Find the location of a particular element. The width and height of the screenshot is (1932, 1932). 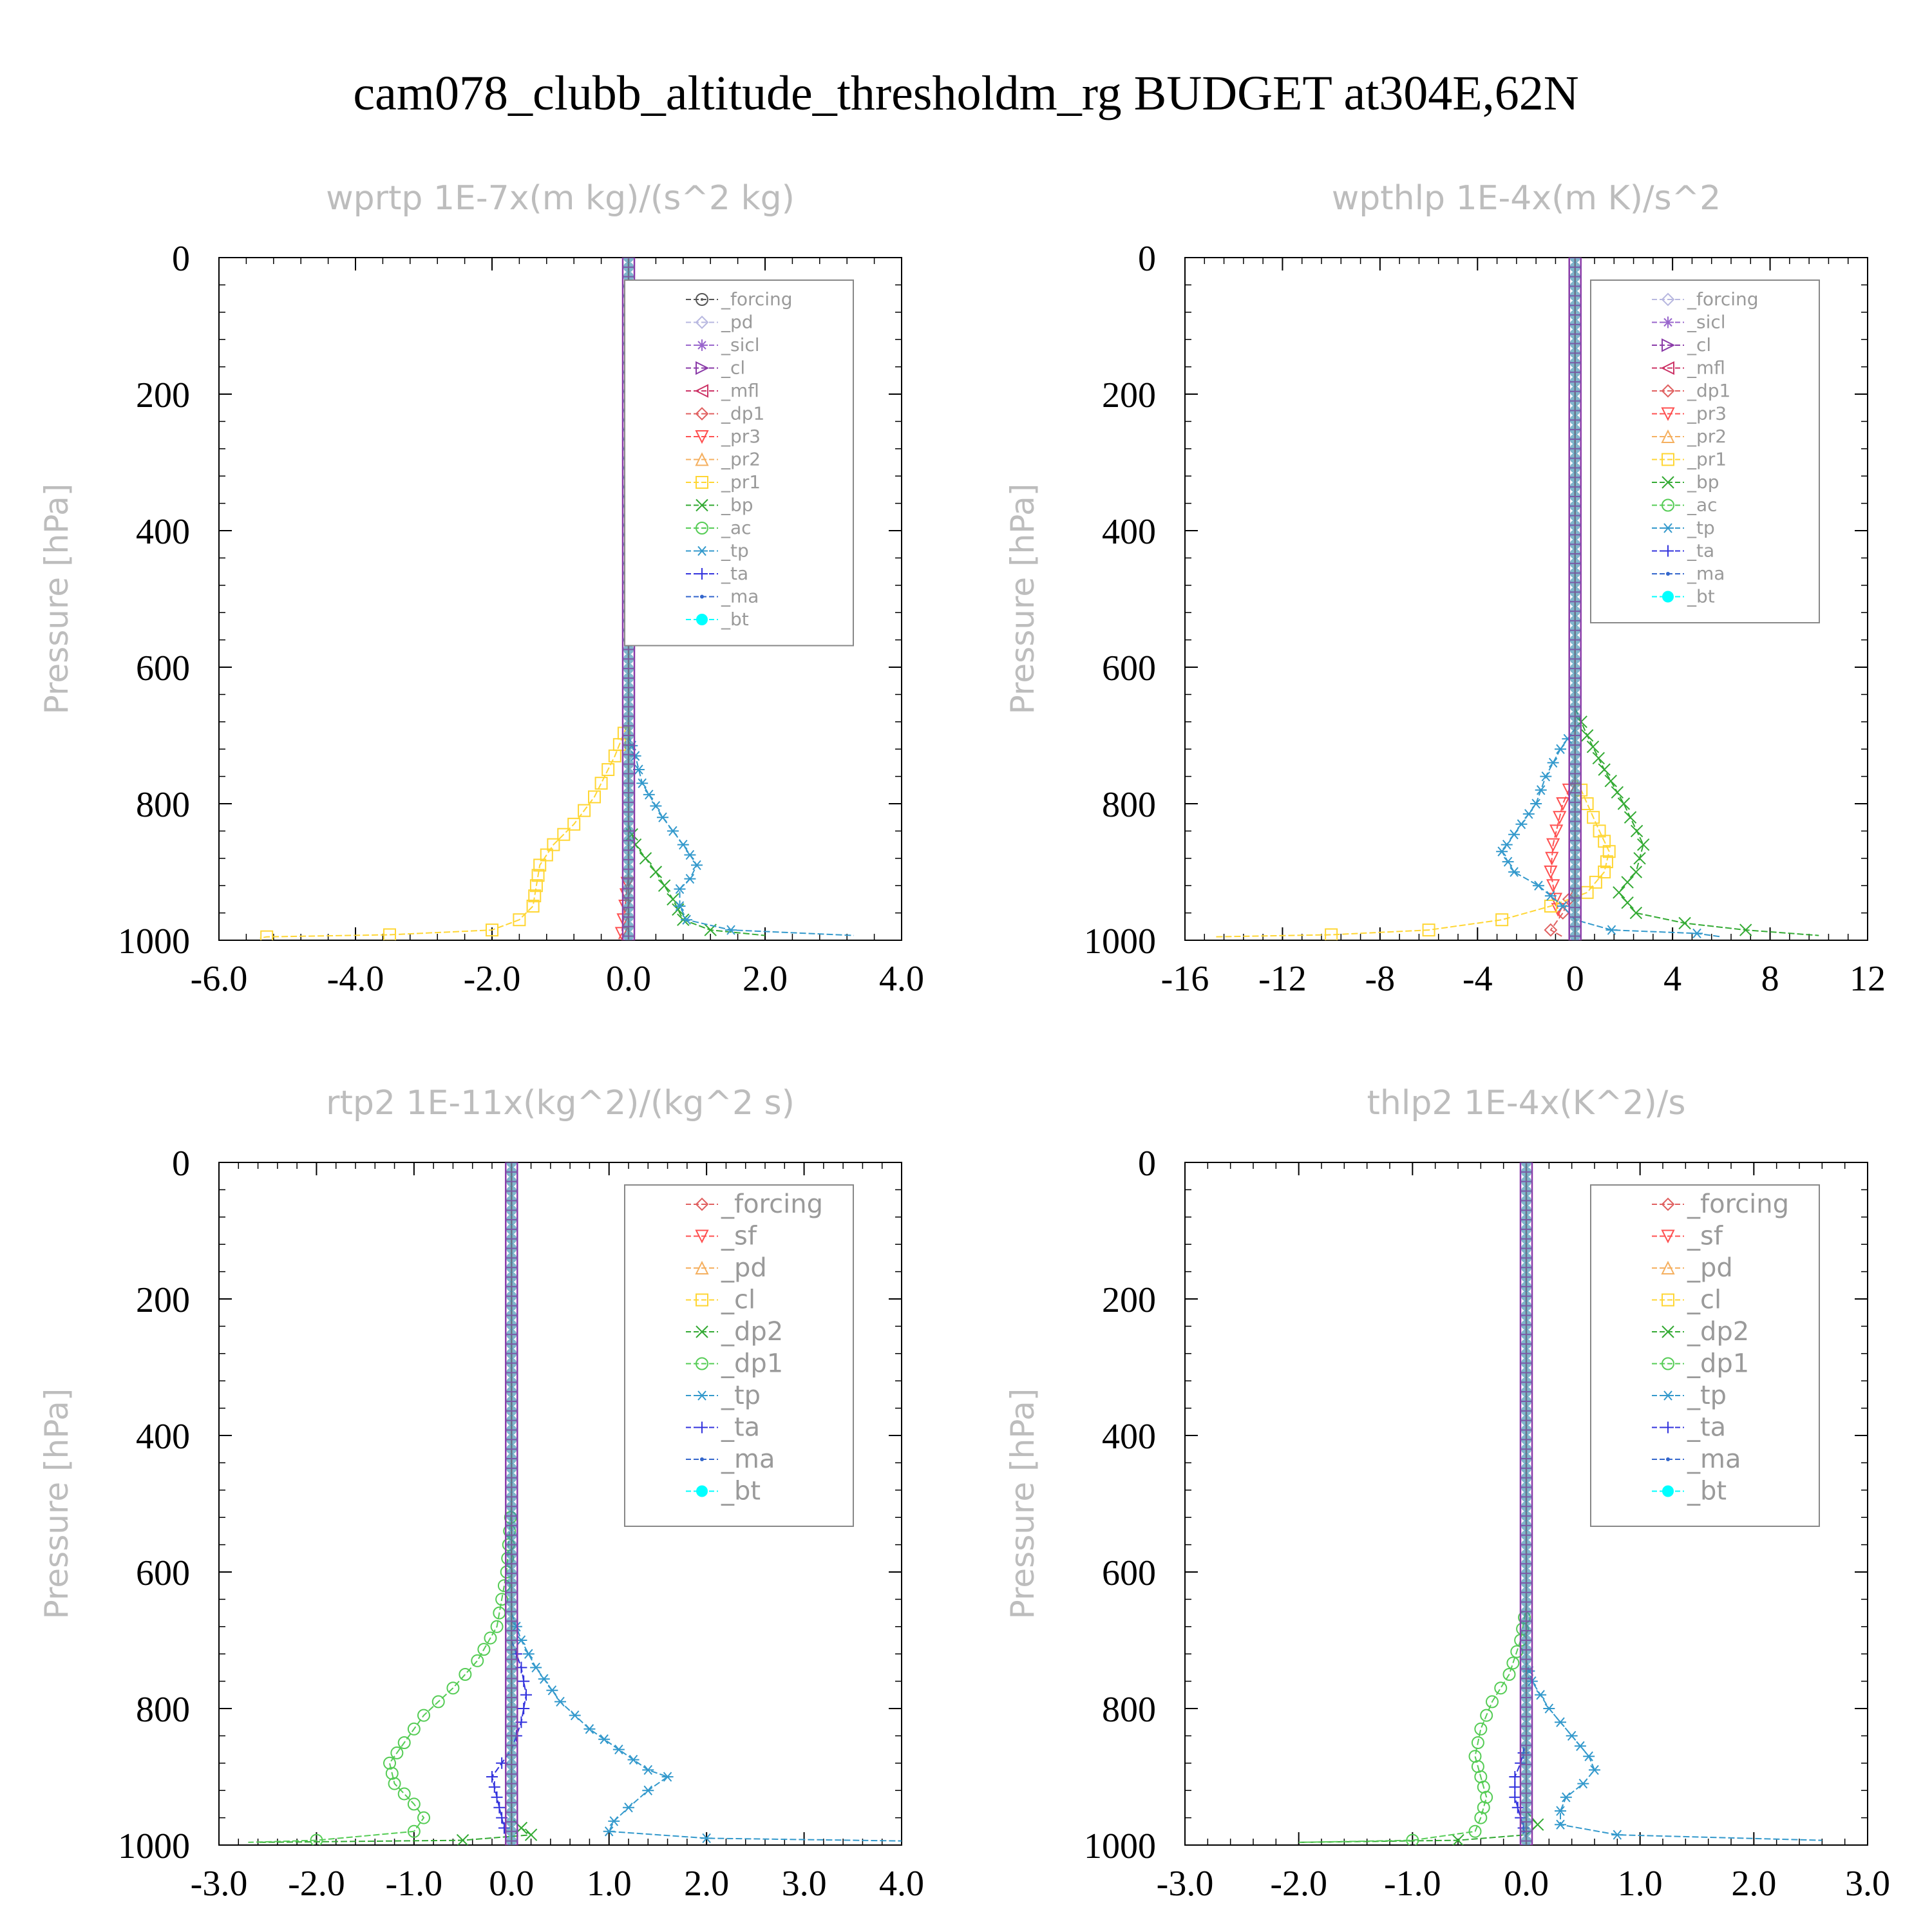

legend-item: _sicl is located at coordinates (723, 345).